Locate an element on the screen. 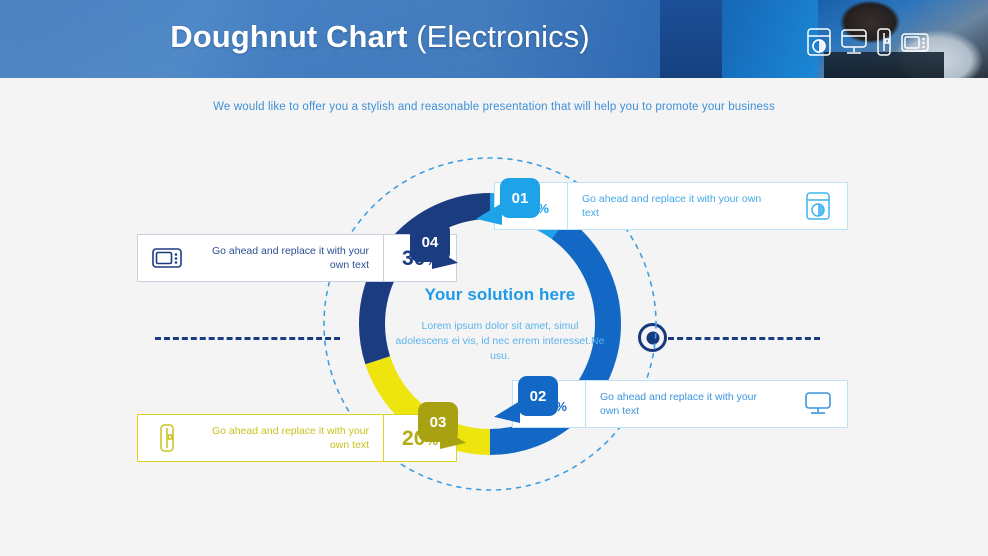 The width and height of the screenshot is (988, 556). badge-01: 01 is located at coordinates (520, 198).